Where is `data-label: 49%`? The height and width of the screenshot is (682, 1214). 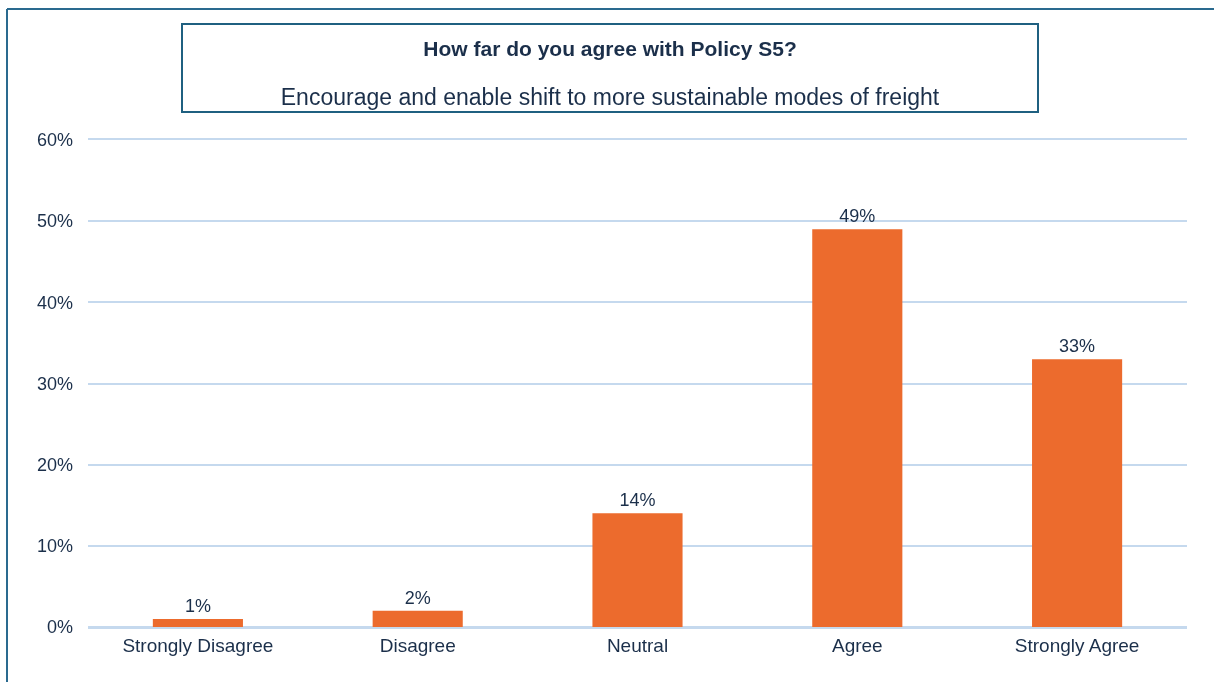
data-label: 49% is located at coordinates (857, 216).